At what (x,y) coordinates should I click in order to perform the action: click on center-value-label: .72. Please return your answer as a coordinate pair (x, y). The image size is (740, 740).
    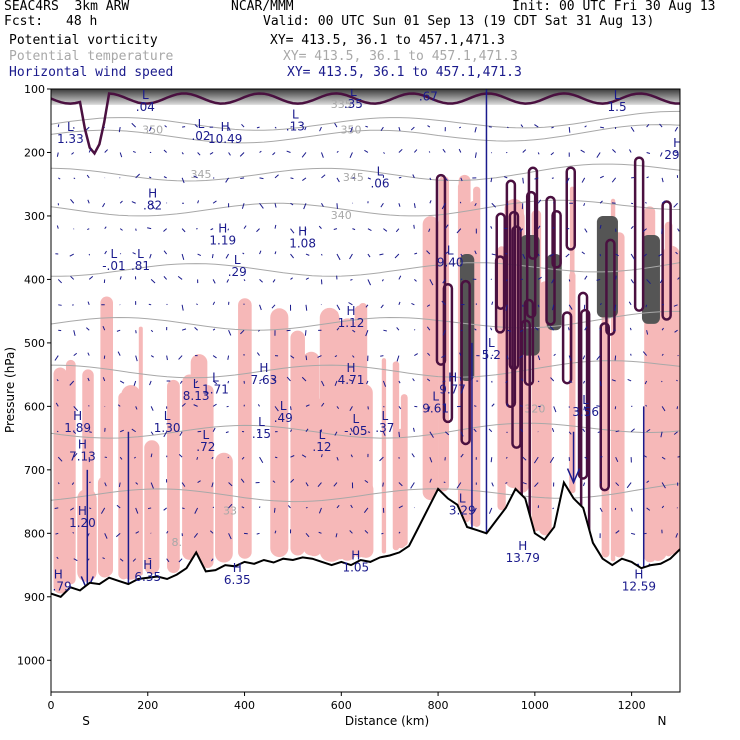
    Looking at the image, I should click on (205, 447).